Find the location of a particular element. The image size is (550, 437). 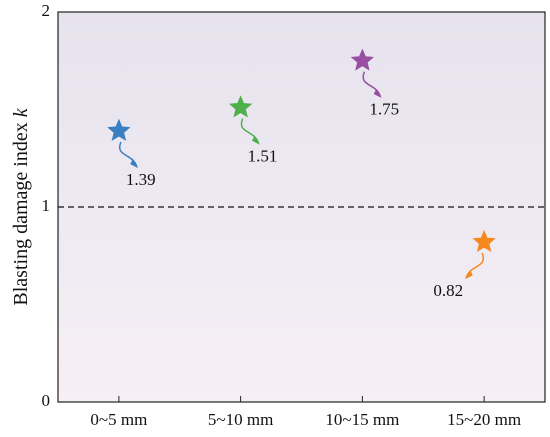

y-tick-label: 1 is located at coordinates (46, 205).